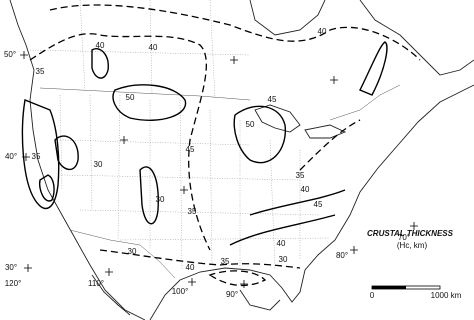  Describe the element at coordinates (446, 295) in the screenshot. I see `scale-end: 1000 km` at that location.